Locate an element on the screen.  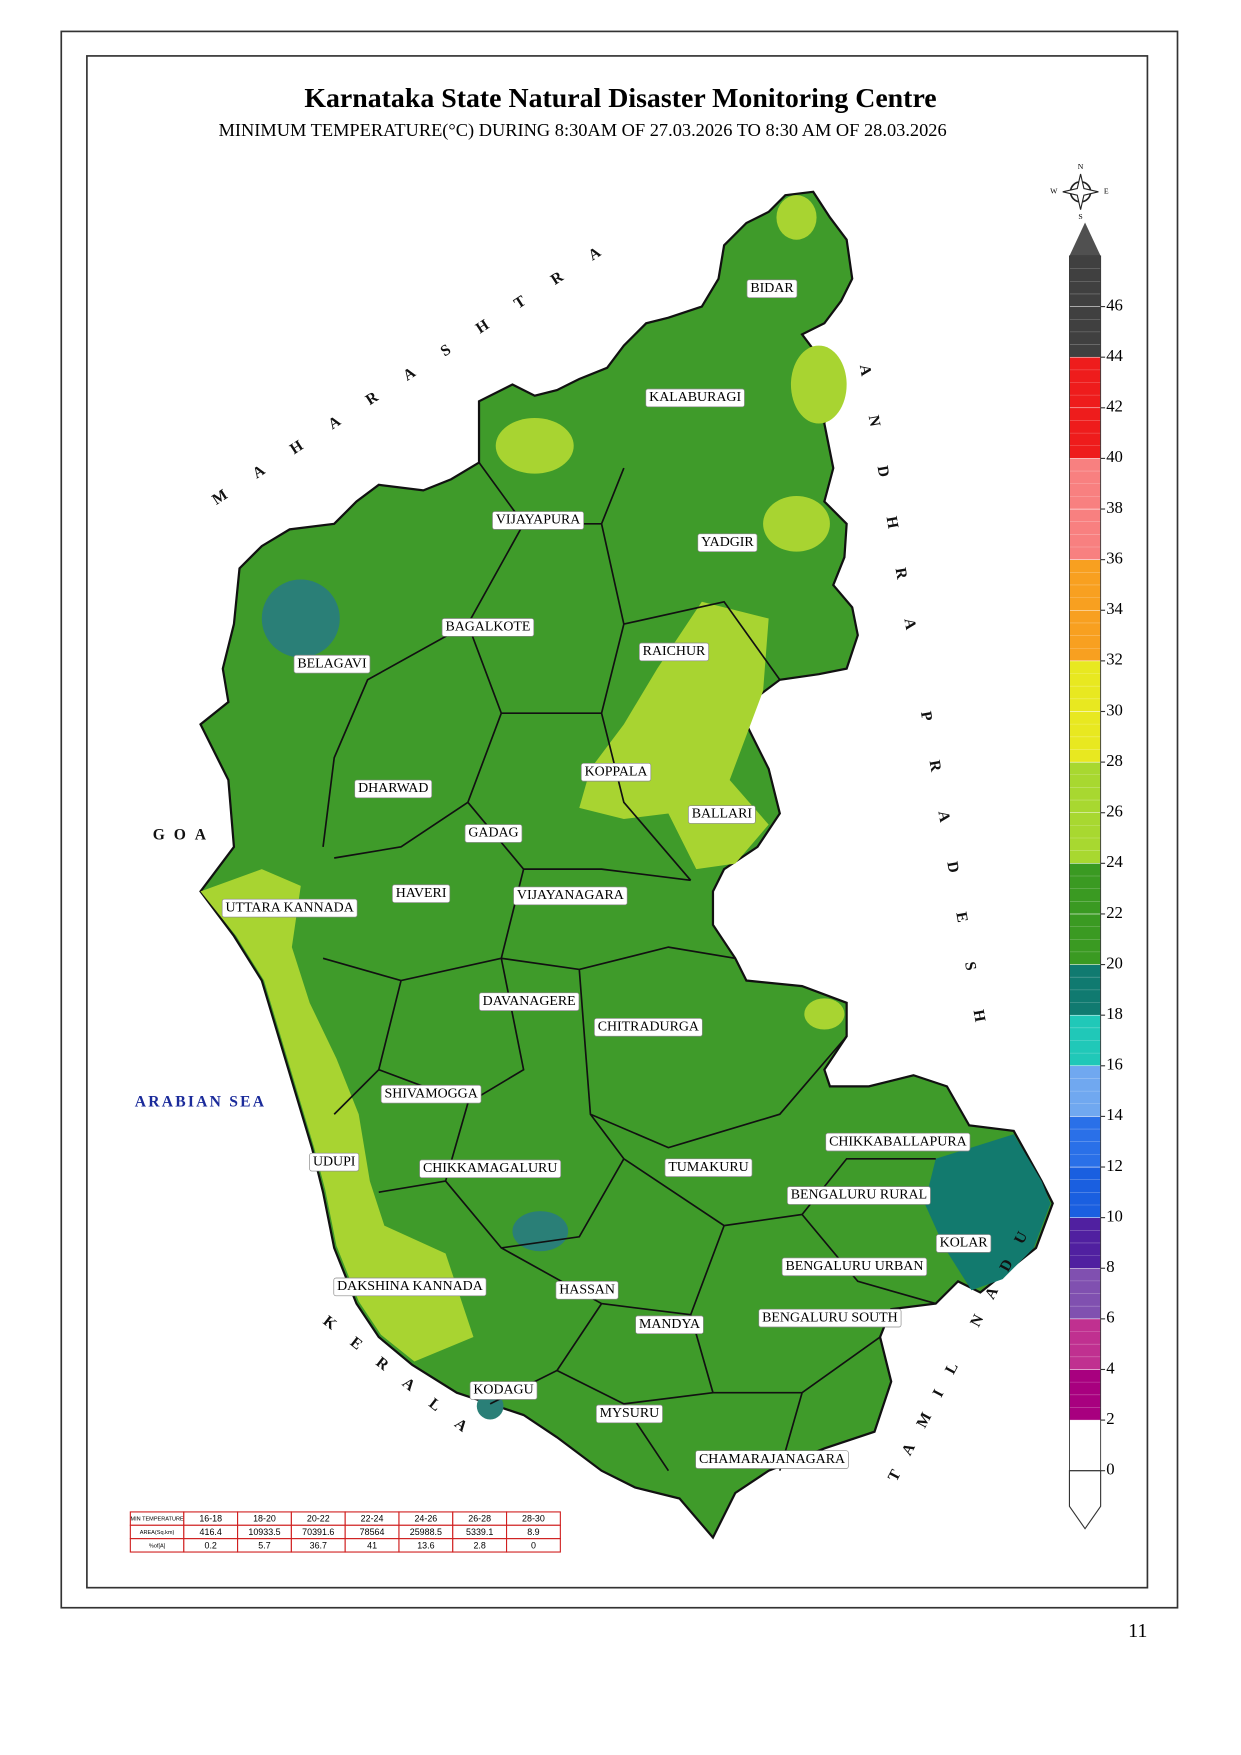
north-patch is located at coordinates (534, 445).